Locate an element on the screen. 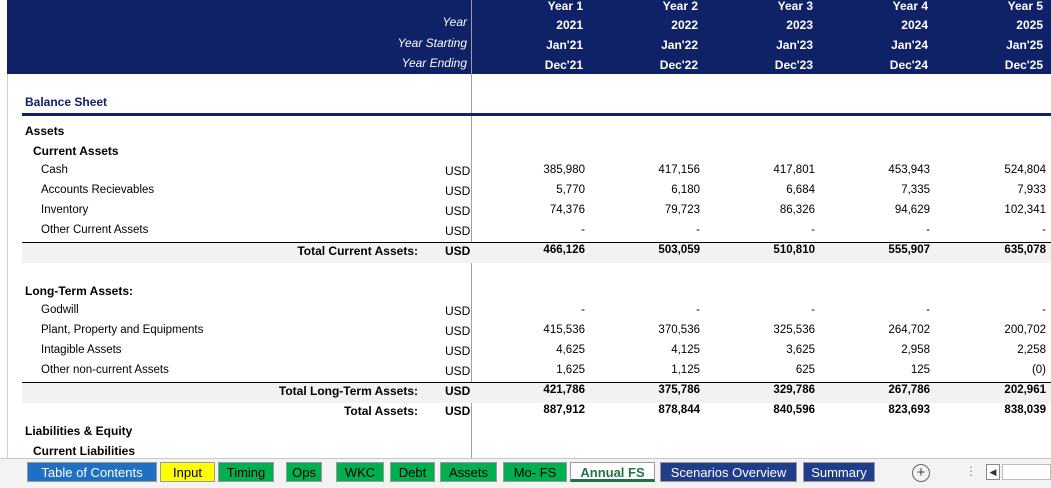 The image size is (1051, 488). horizontal-scrollbar is located at coordinates (1026, 472).